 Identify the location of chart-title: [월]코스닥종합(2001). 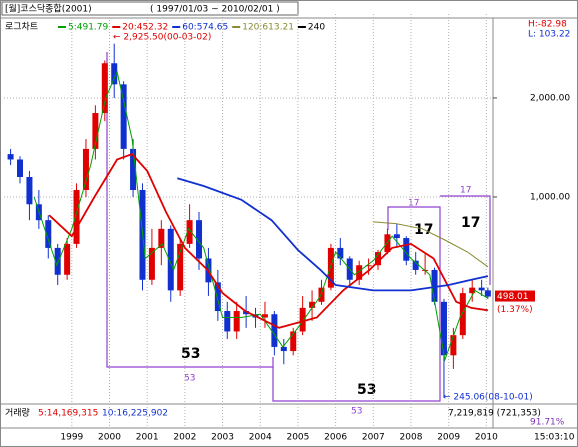
(48, 9).